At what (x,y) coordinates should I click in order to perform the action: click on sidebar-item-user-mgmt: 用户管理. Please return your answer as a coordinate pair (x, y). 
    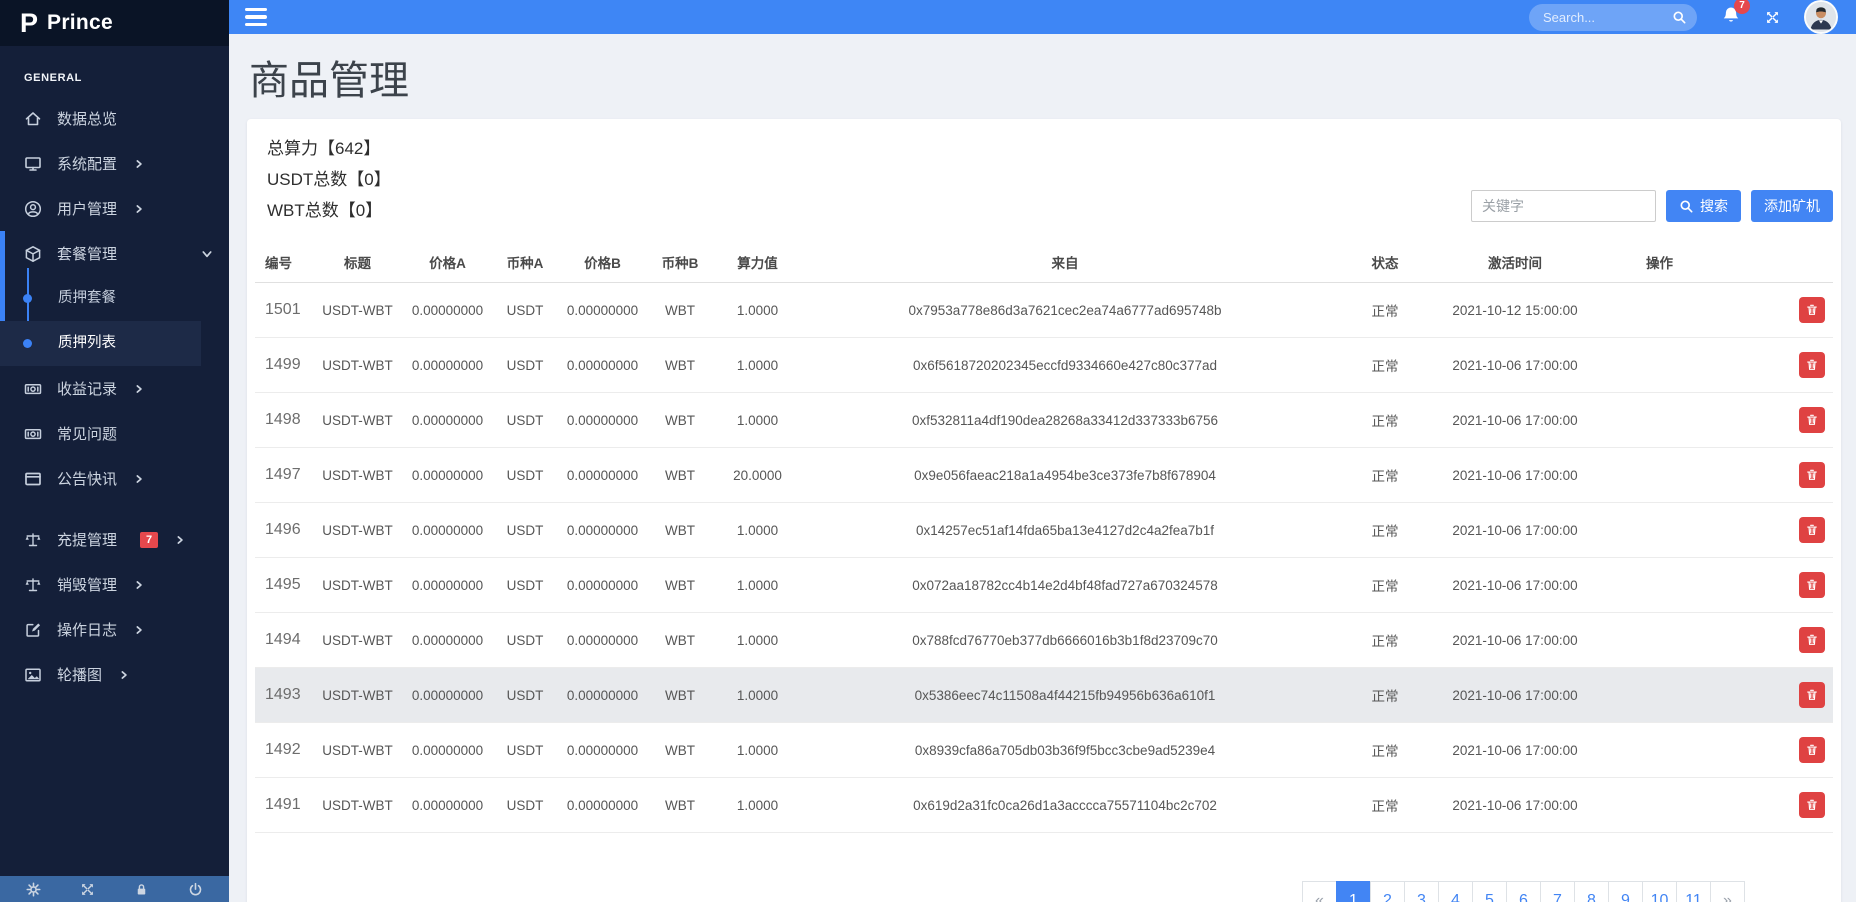
    Looking at the image, I should click on (114, 208).